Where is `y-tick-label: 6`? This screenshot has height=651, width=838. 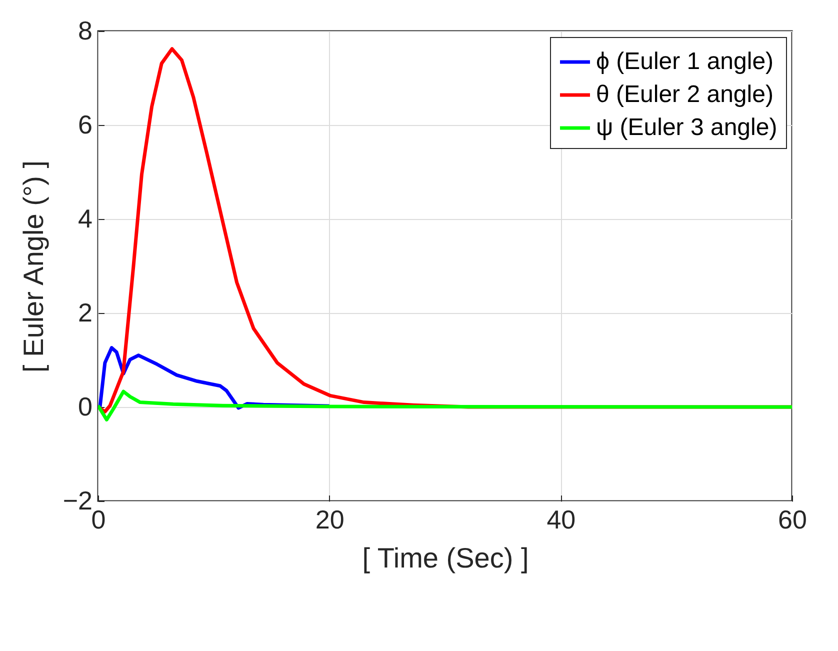 y-tick-label: 6 is located at coordinates (85, 125).